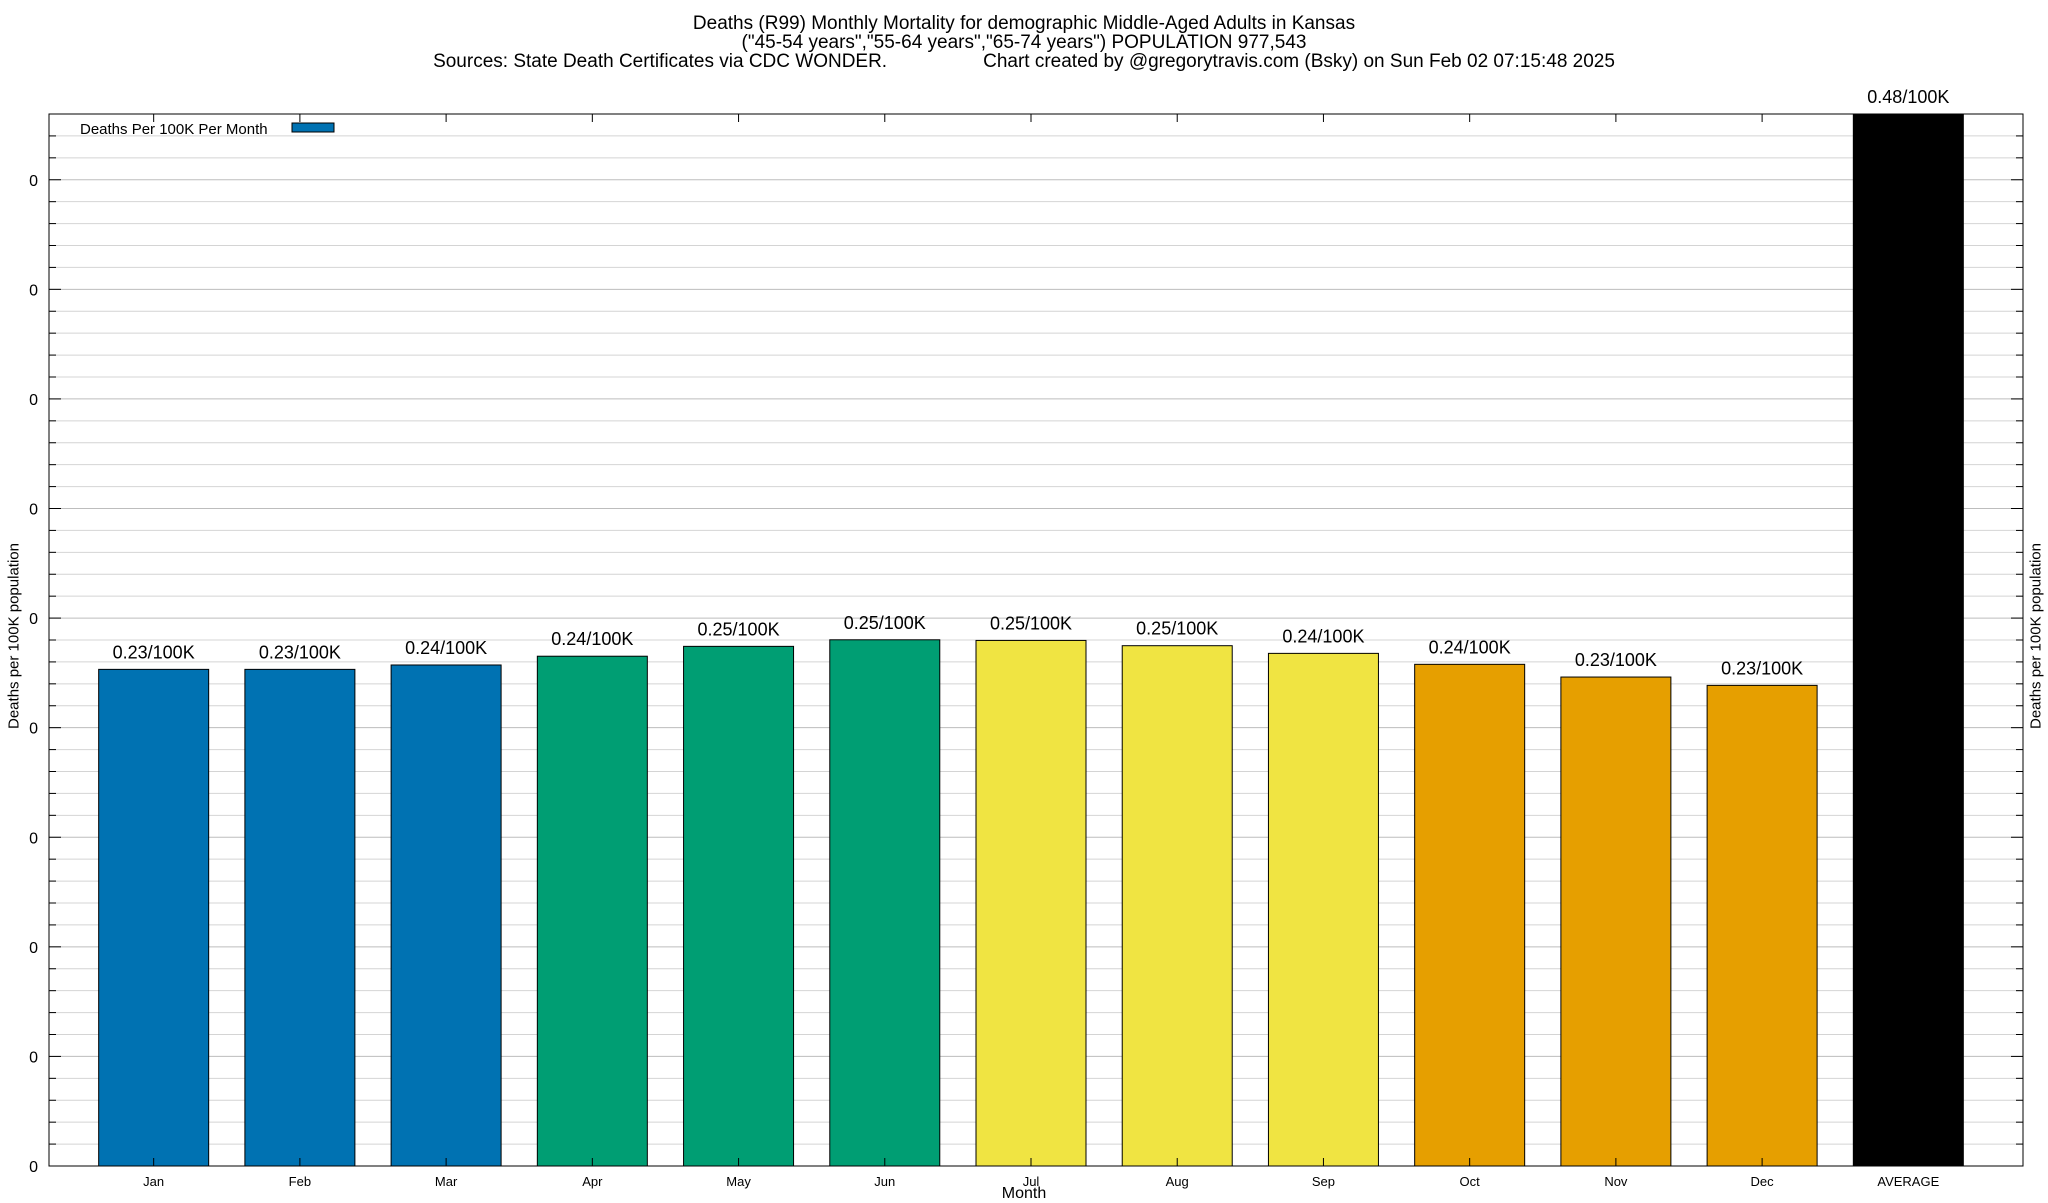  What do you see at coordinates (1323, 1181) in the screenshot?
I see `x-tick-label: Sep` at bounding box center [1323, 1181].